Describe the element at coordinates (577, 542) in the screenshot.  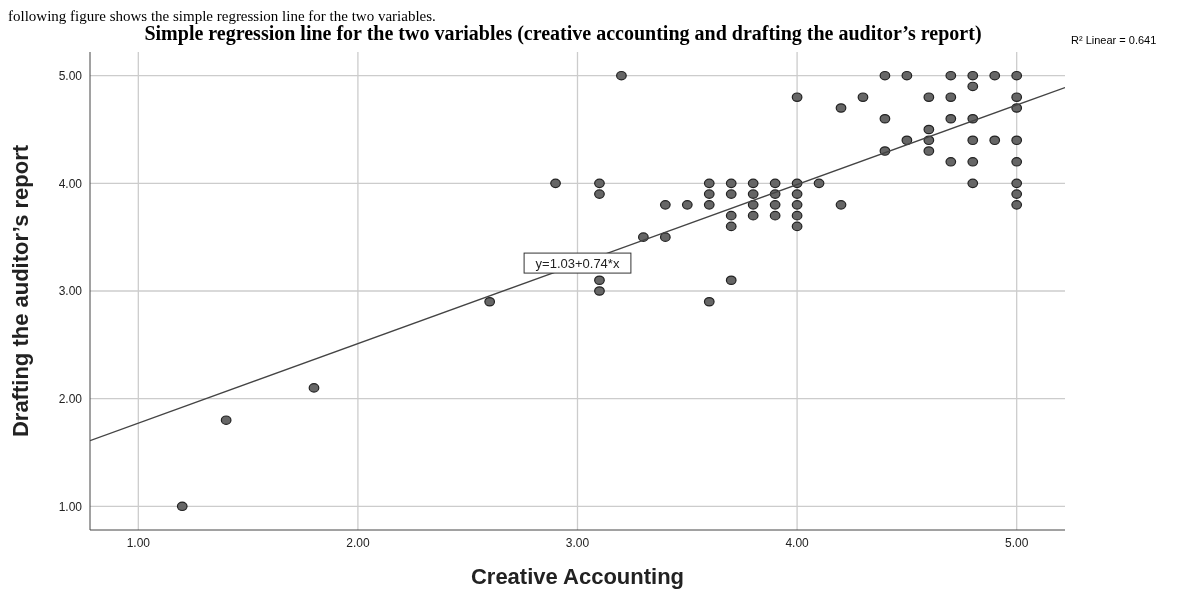
I see `x-tick-label: 3.00` at that location.